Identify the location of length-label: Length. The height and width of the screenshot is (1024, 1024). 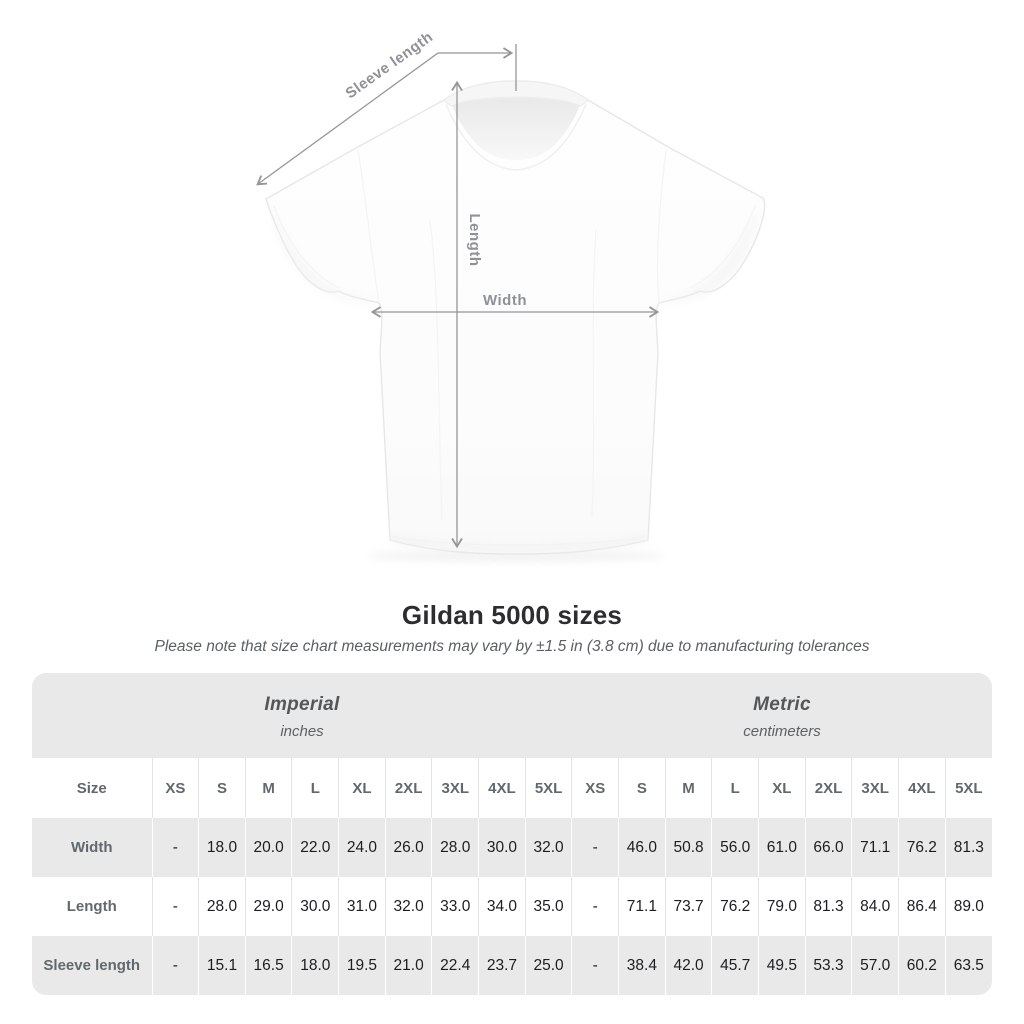
(474, 240).